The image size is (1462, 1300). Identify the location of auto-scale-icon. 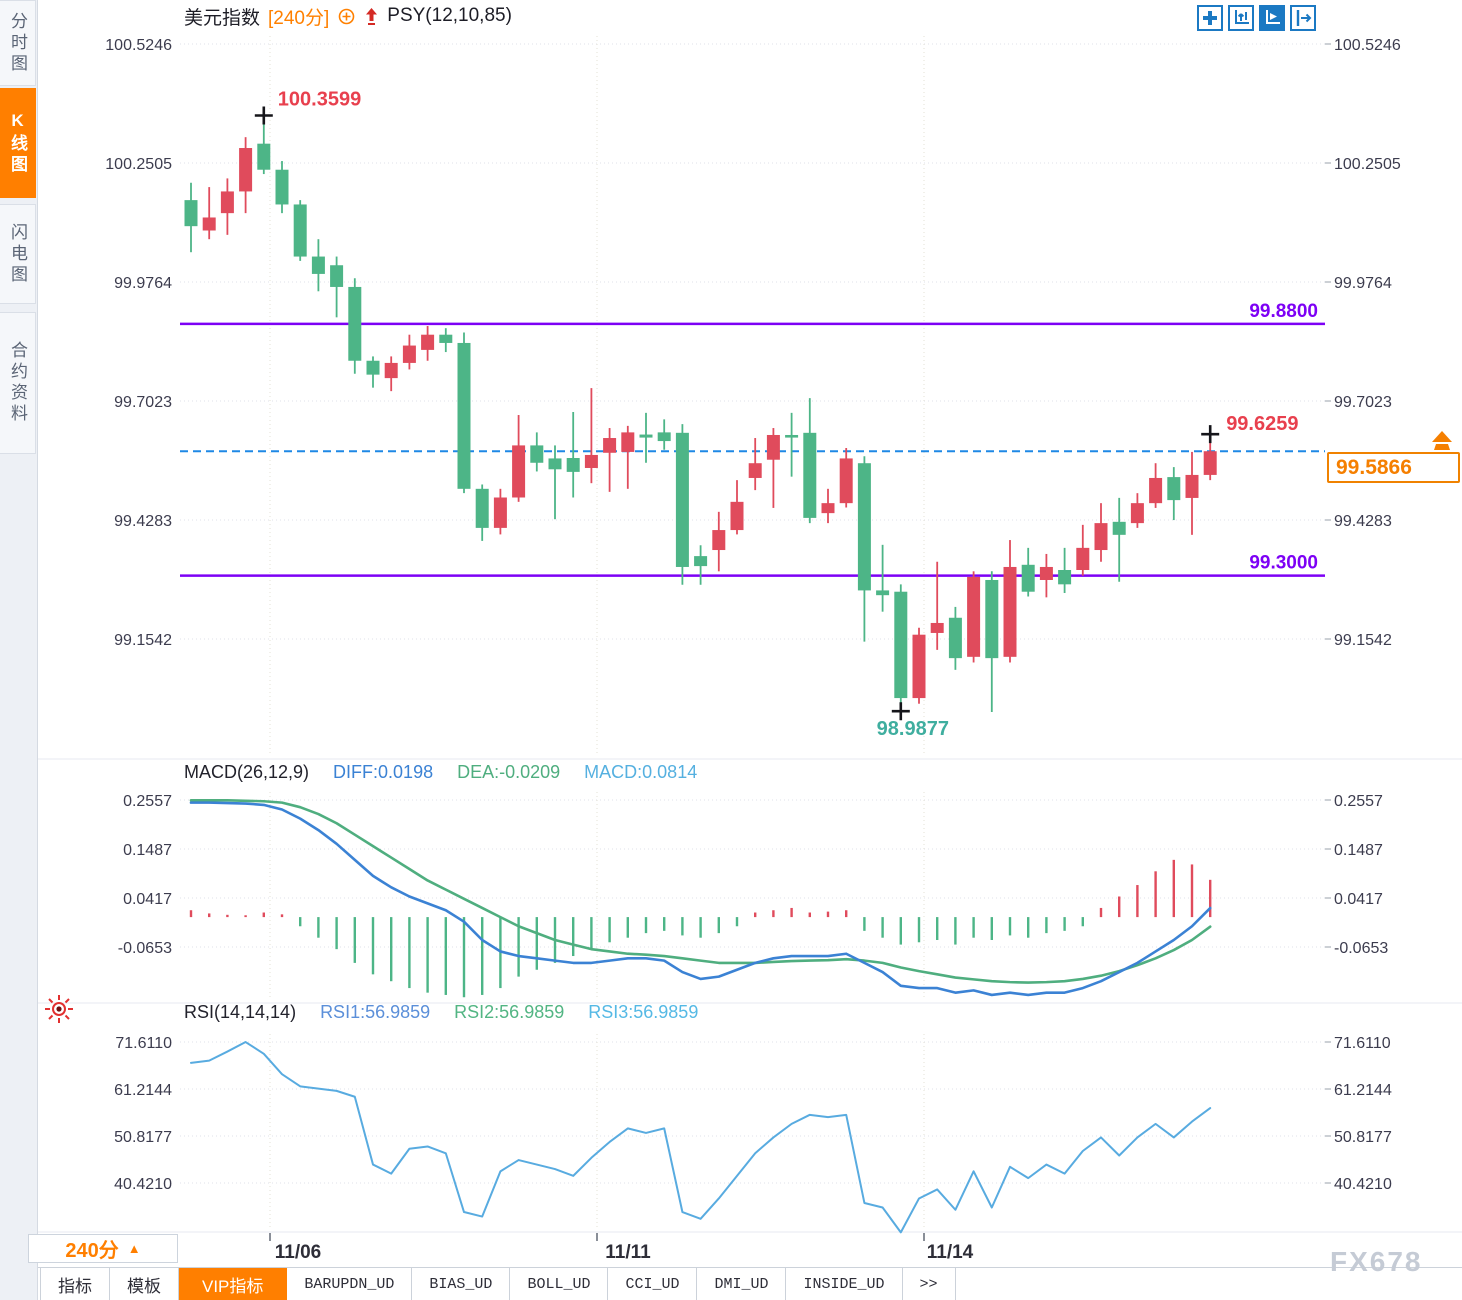
(1272, 18).